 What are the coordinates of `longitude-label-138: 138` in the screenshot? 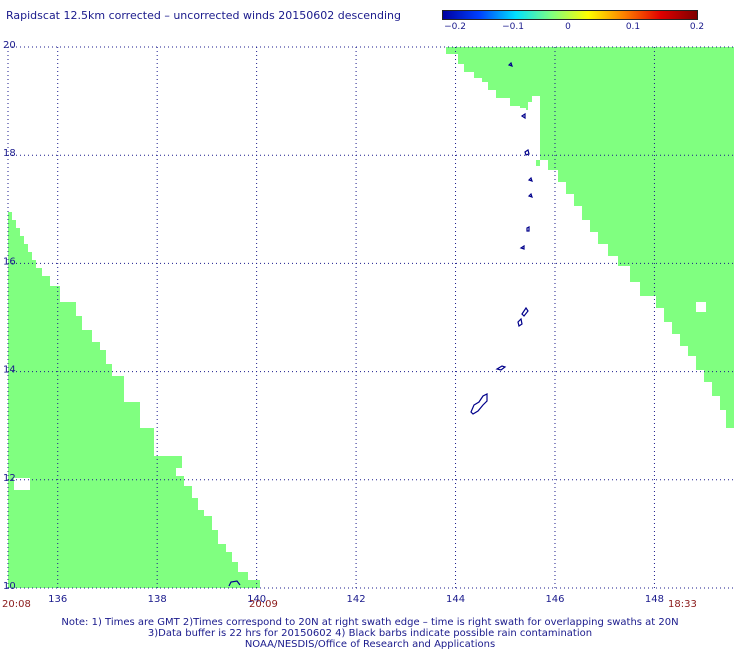 It's located at (157, 599).